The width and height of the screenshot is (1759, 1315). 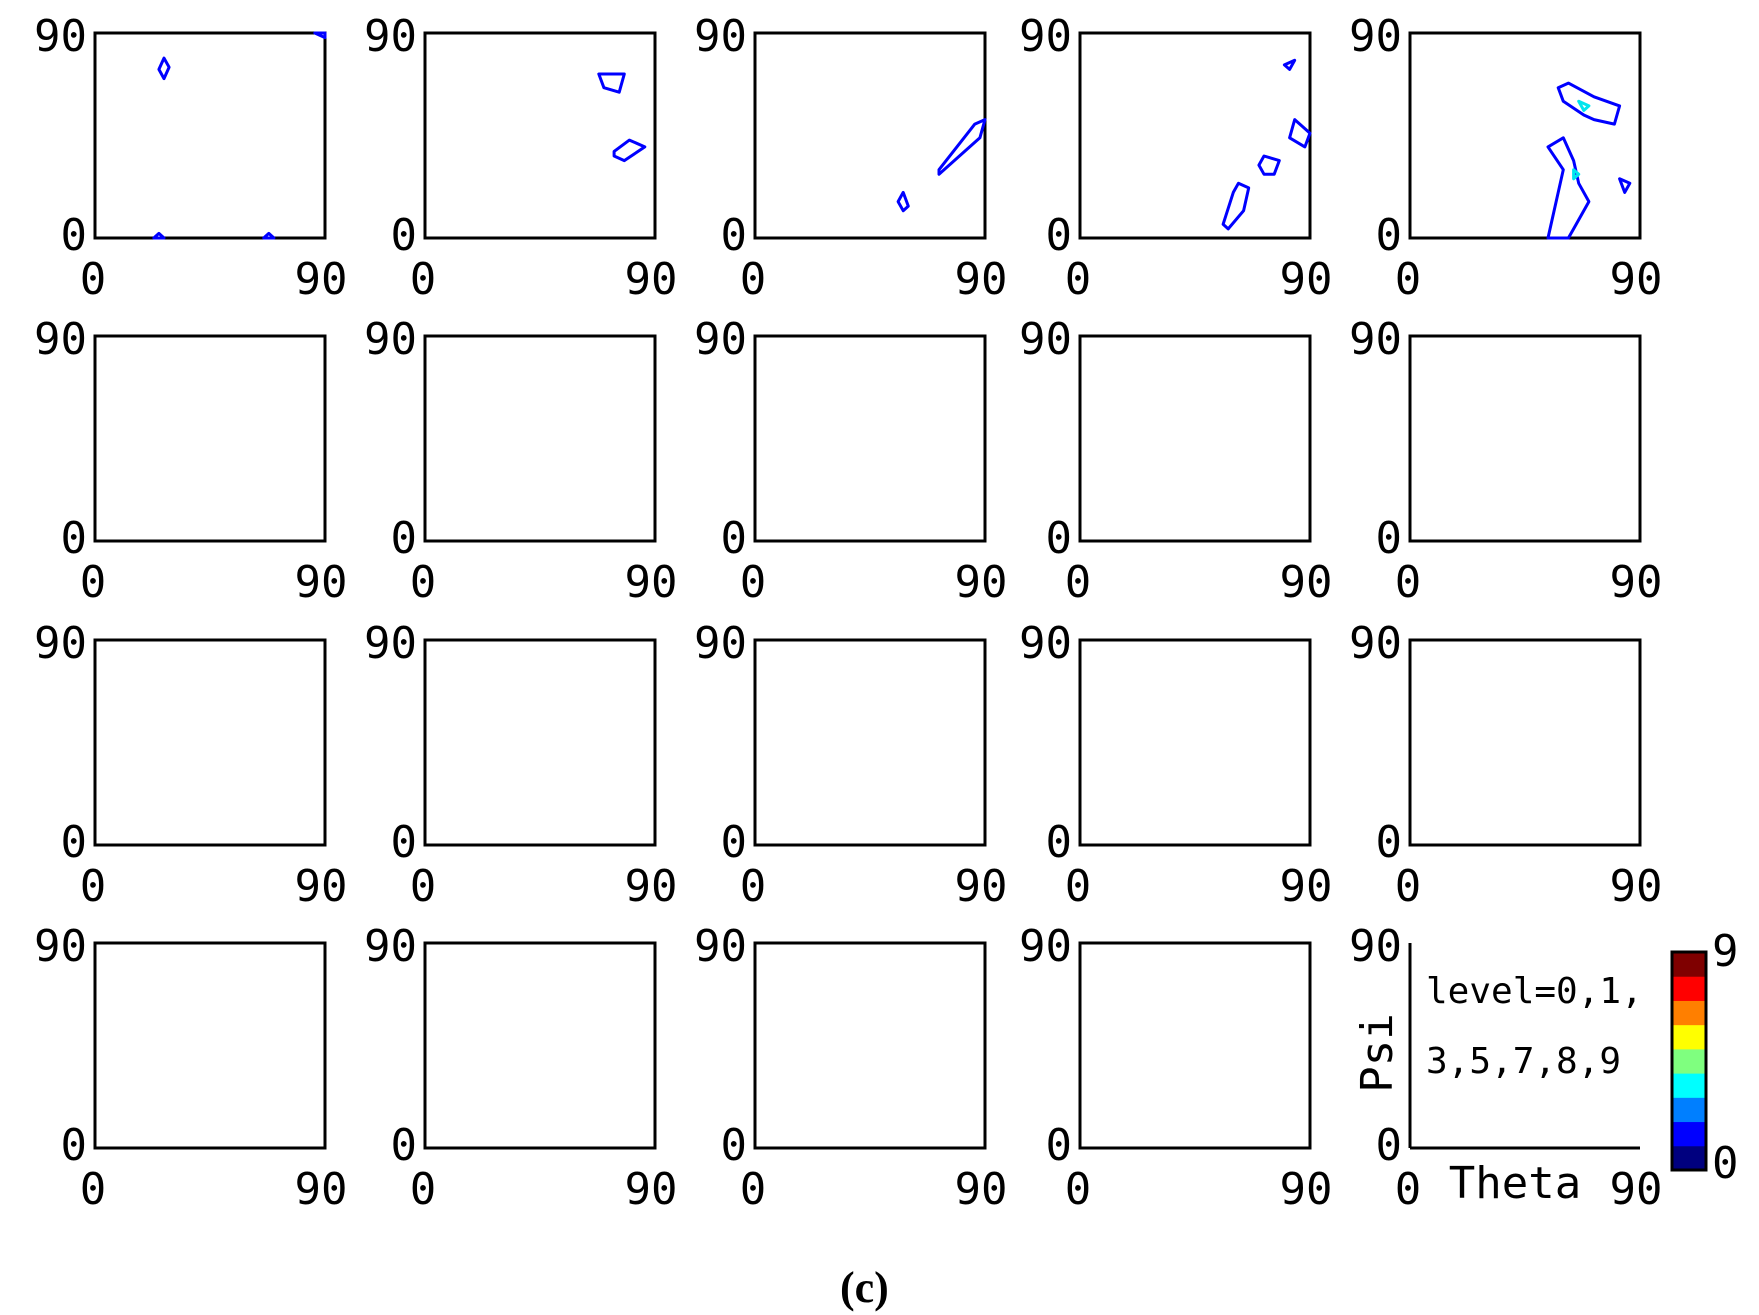 I want to click on figure-caption: (c), so click(x=864, y=1287).